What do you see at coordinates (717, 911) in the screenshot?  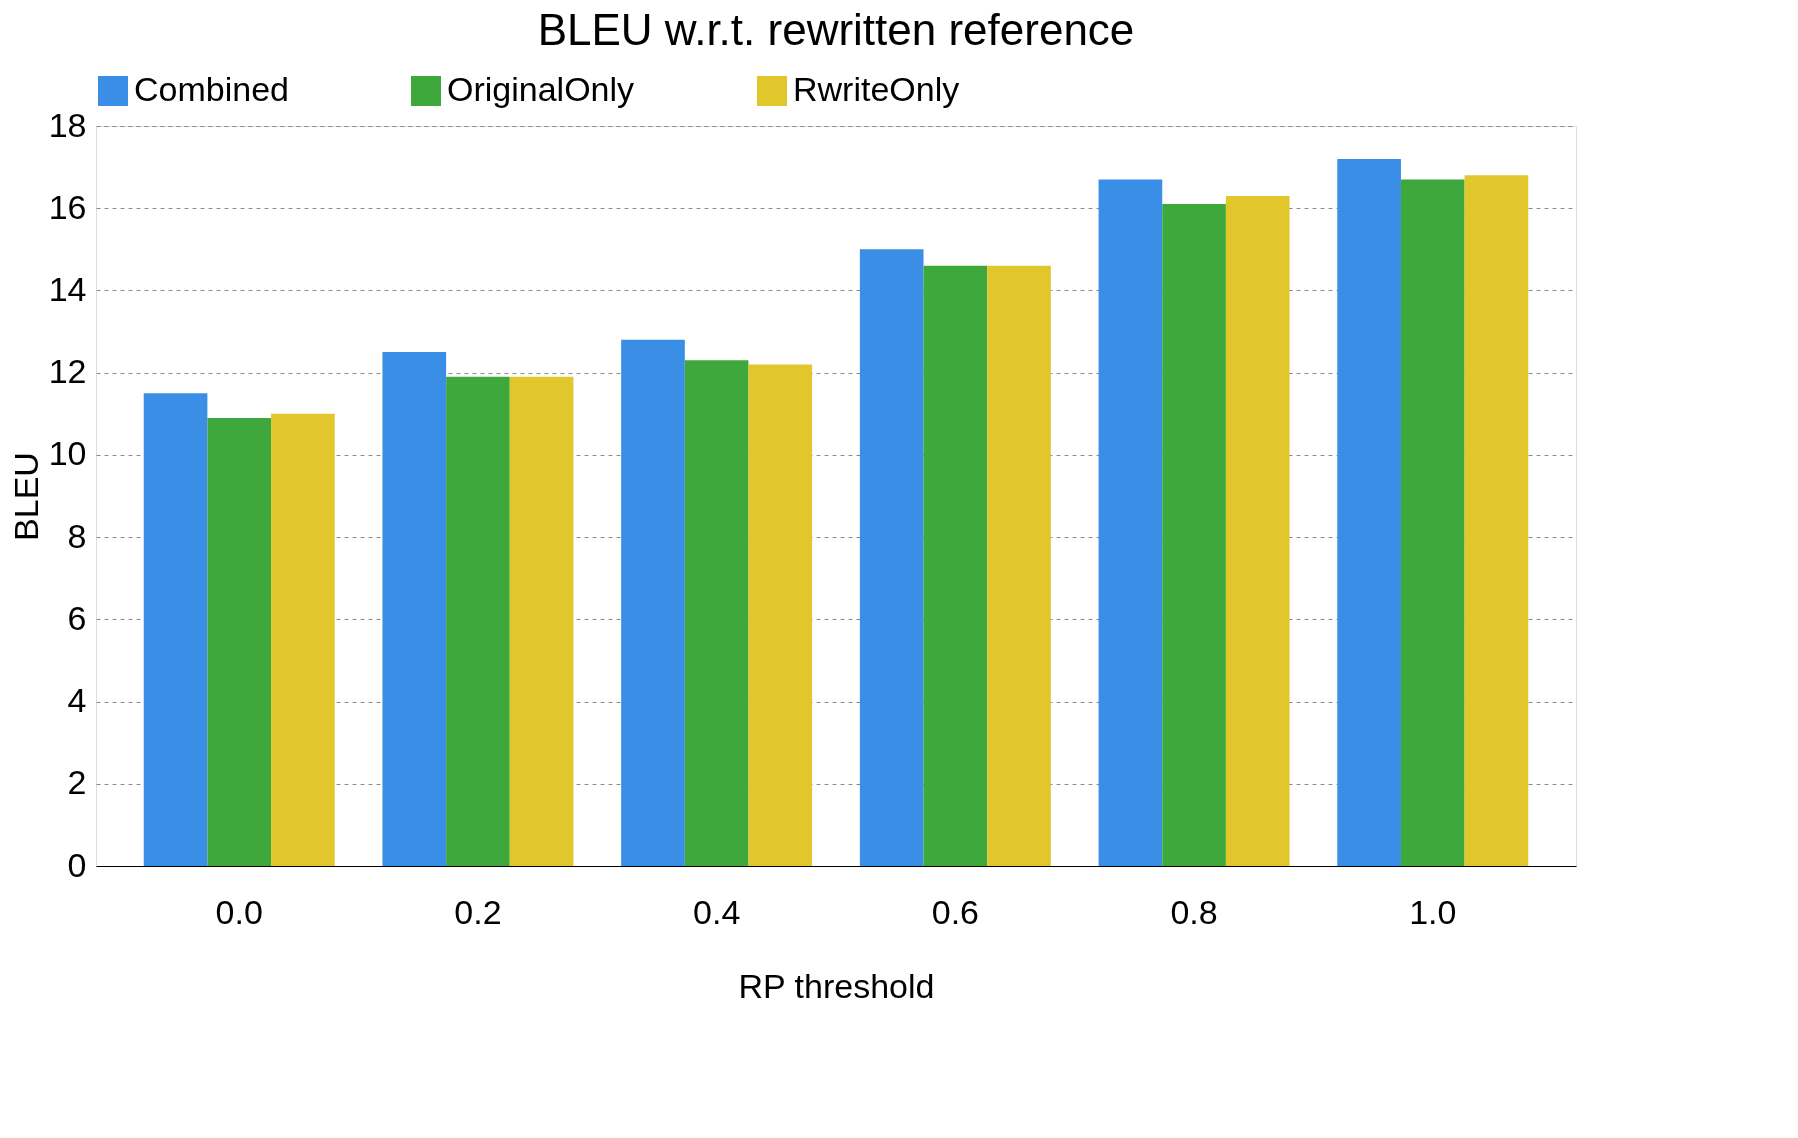 I see `x-tick-label: 0.4` at bounding box center [717, 911].